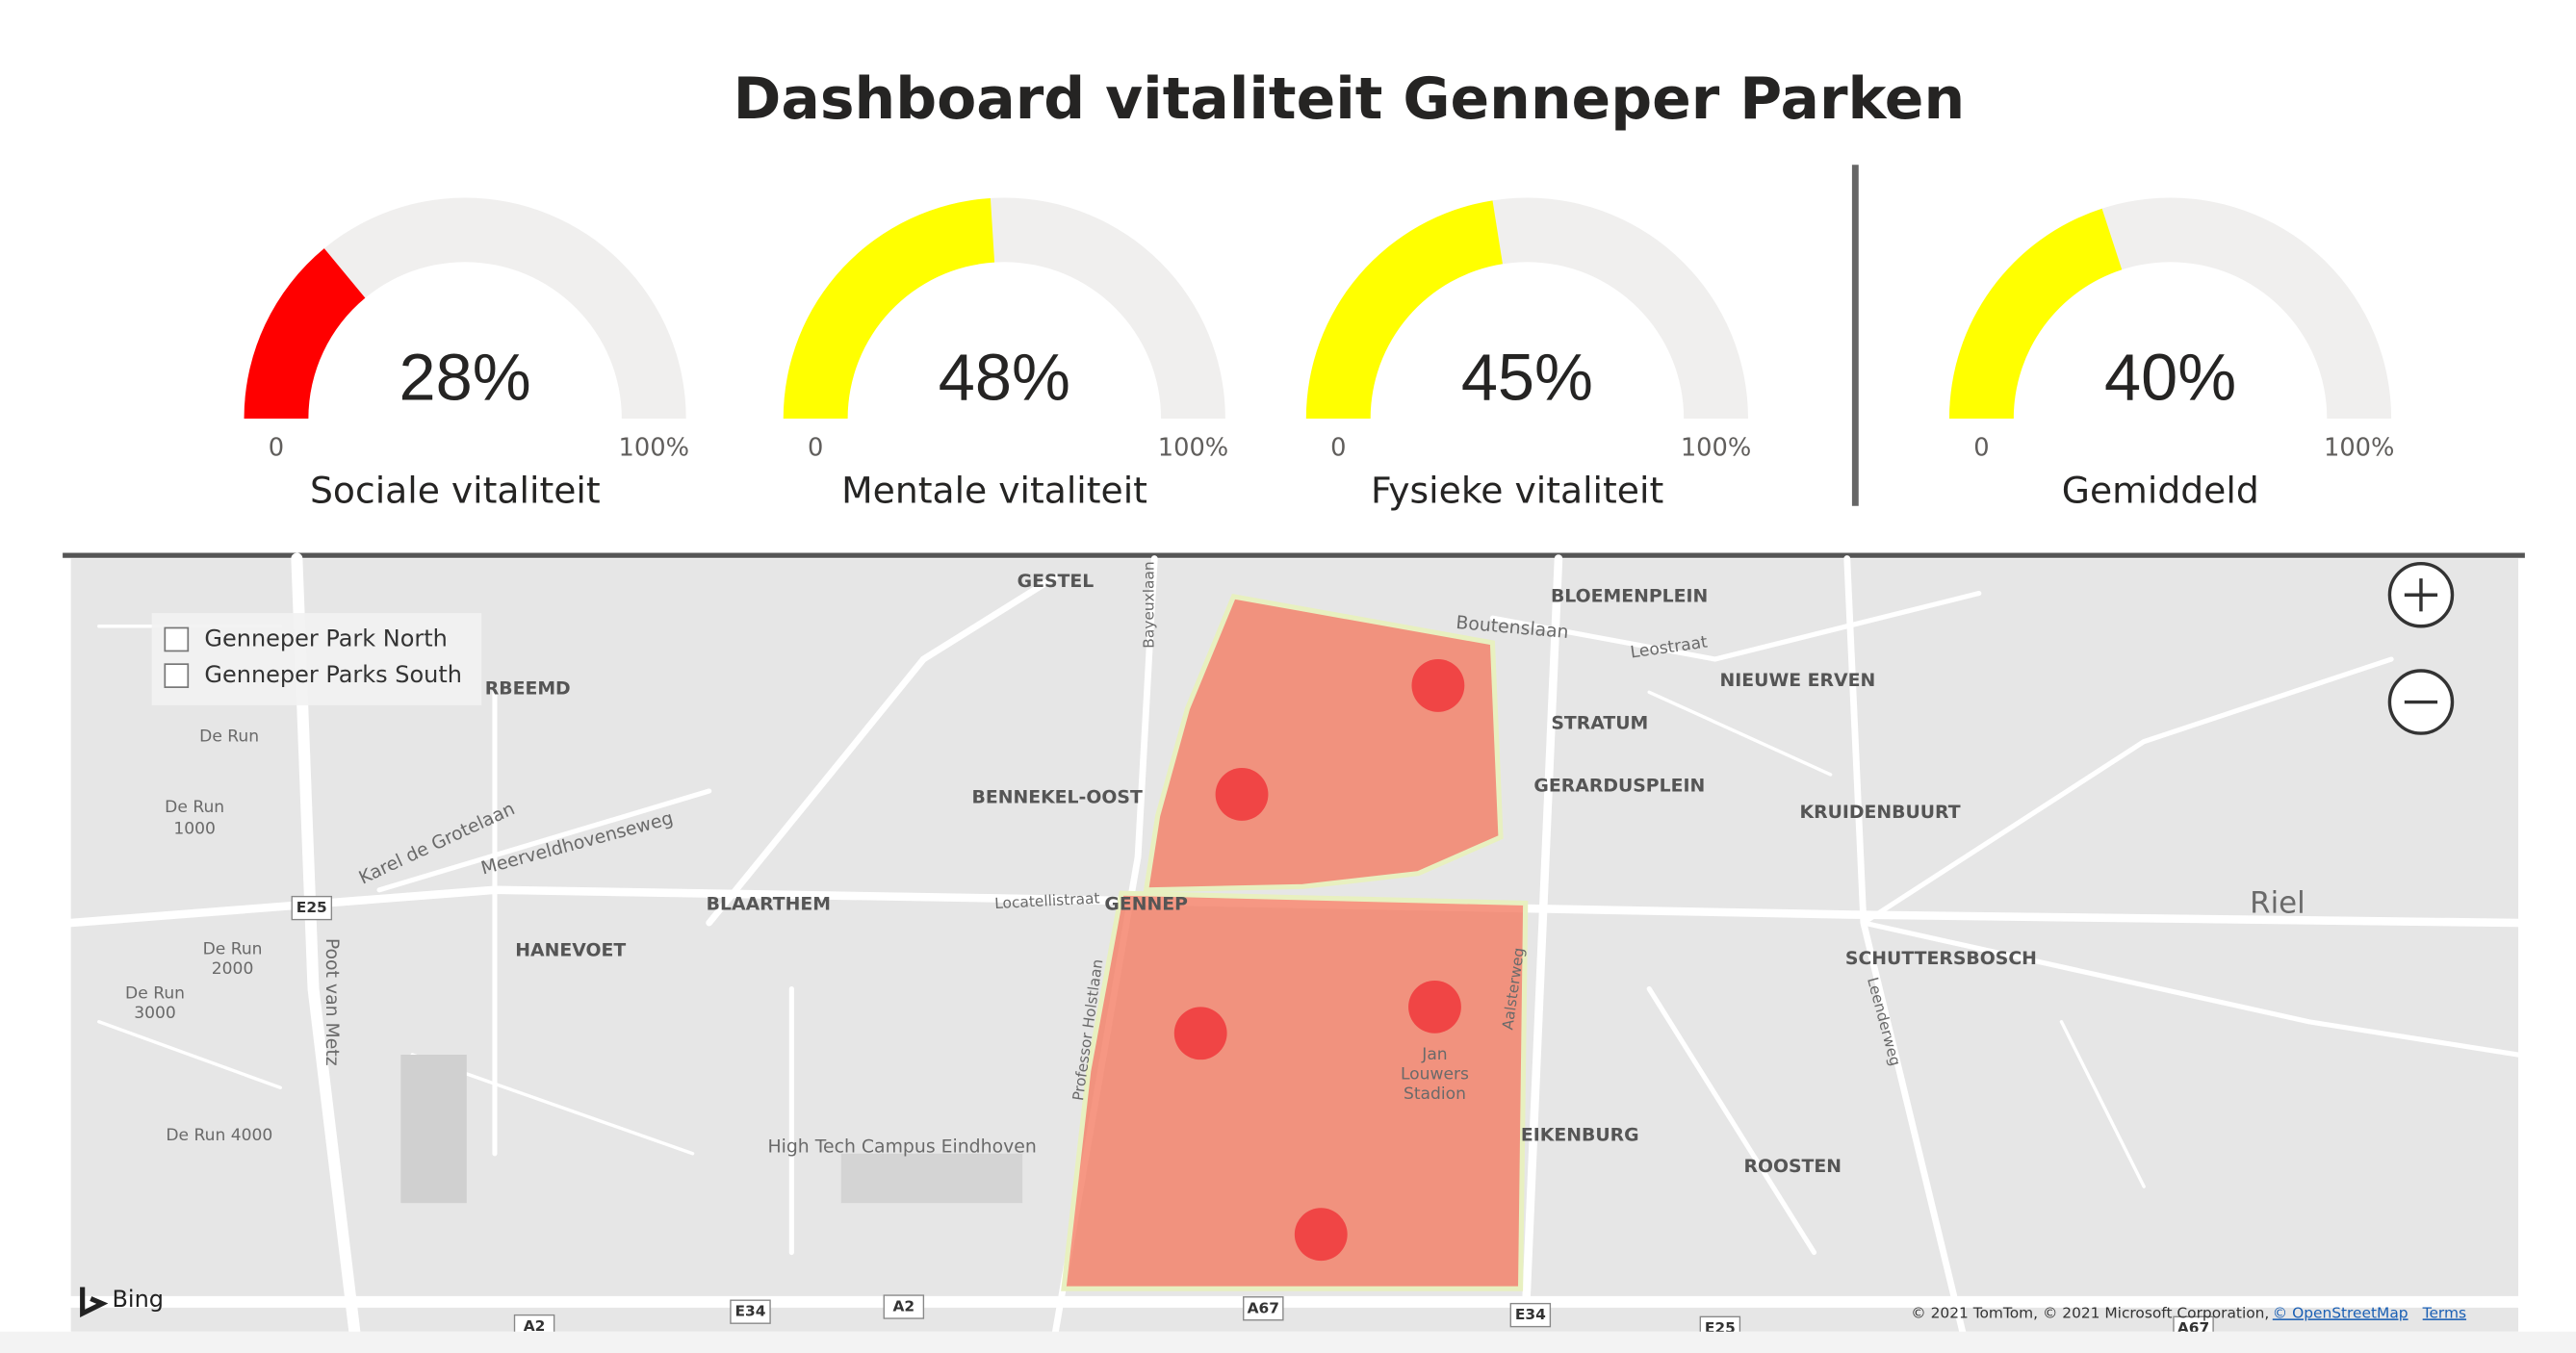 The width and height of the screenshot is (2576, 1353). I want to click on map-label: Locatellistraat, so click(1047, 900).